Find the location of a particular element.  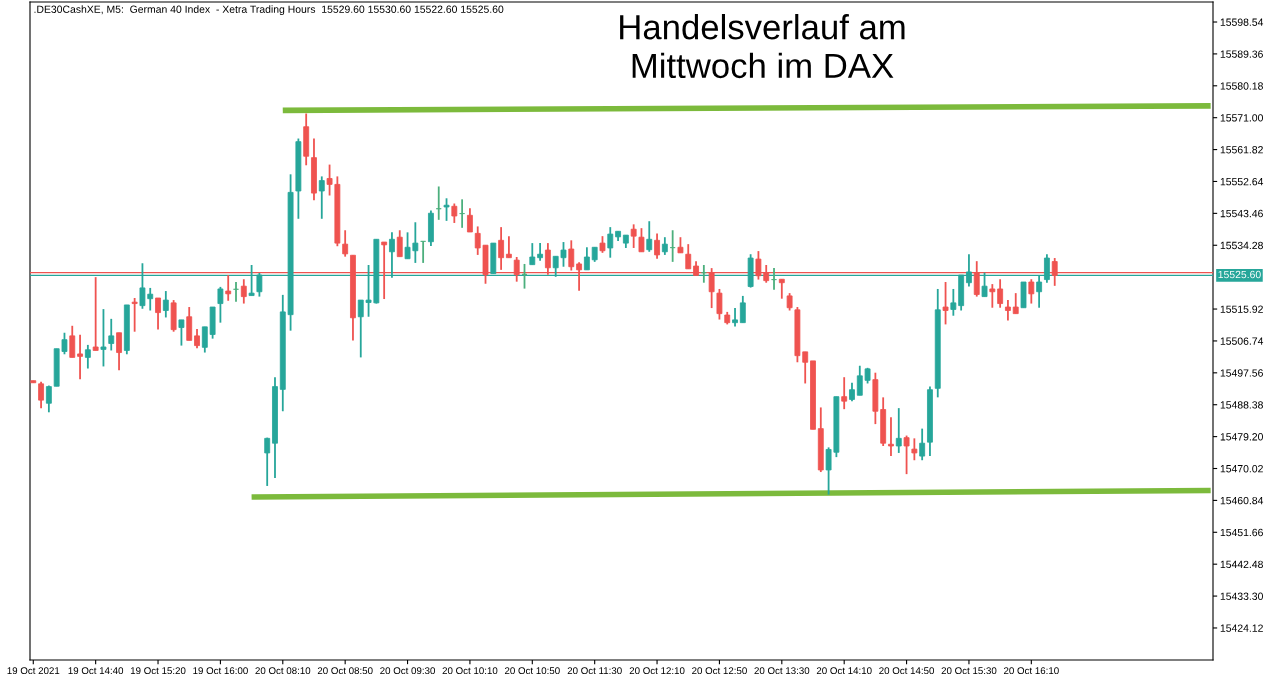

y-tick-label: 15433.30 is located at coordinates (1241, 596).